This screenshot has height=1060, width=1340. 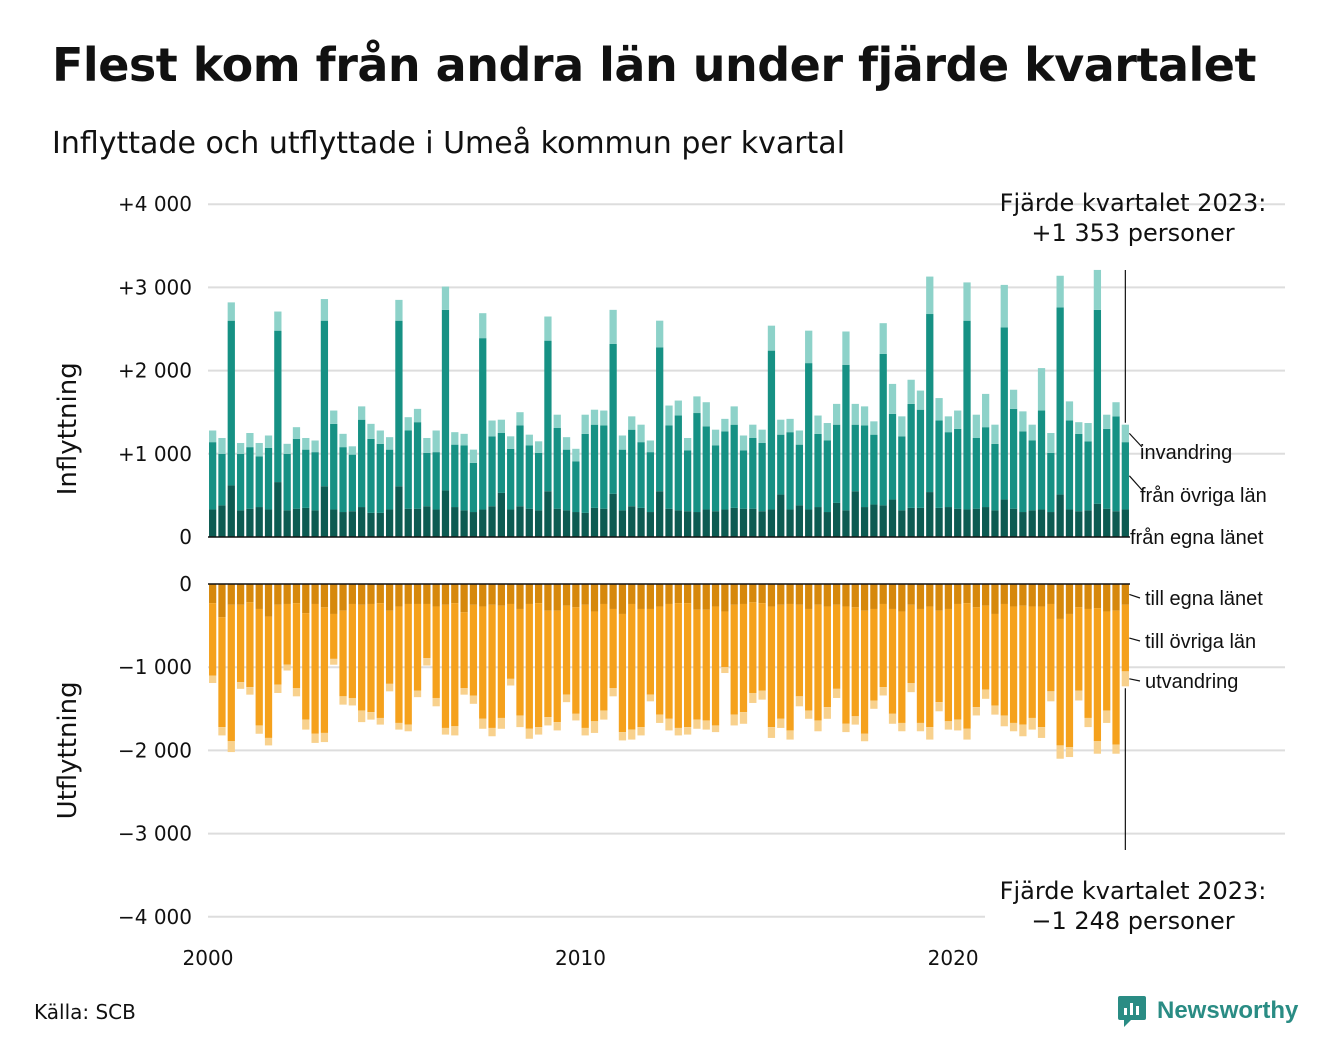 I want to click on legend-label-inflow: invandring, so click(x=1186, y=453).